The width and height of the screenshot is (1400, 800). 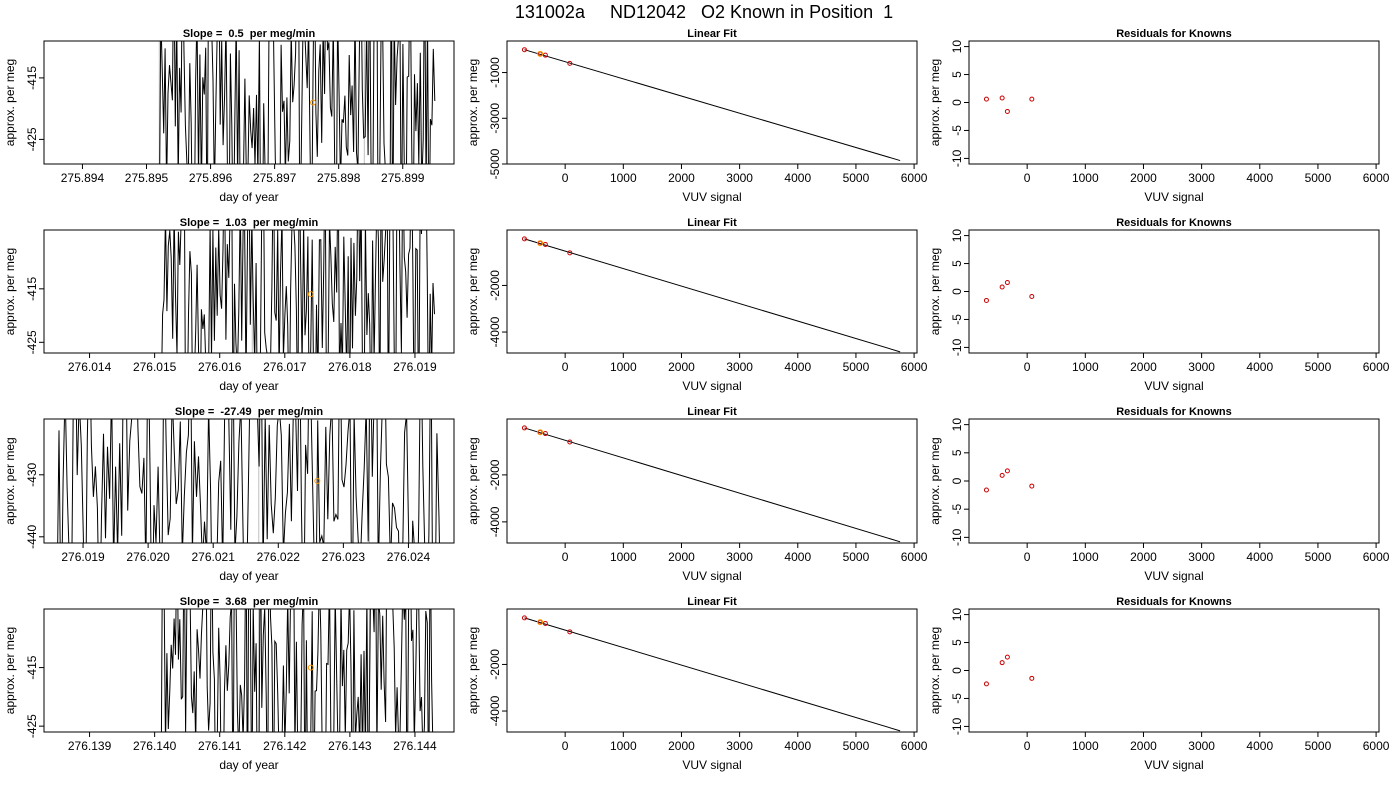 I want to click on y-tick-label: -4000, so click(x=495, y=521).